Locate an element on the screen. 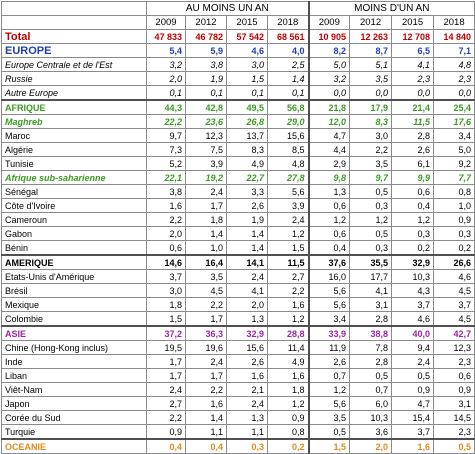  year-header: 2015 is located at coordinates (413, 22).